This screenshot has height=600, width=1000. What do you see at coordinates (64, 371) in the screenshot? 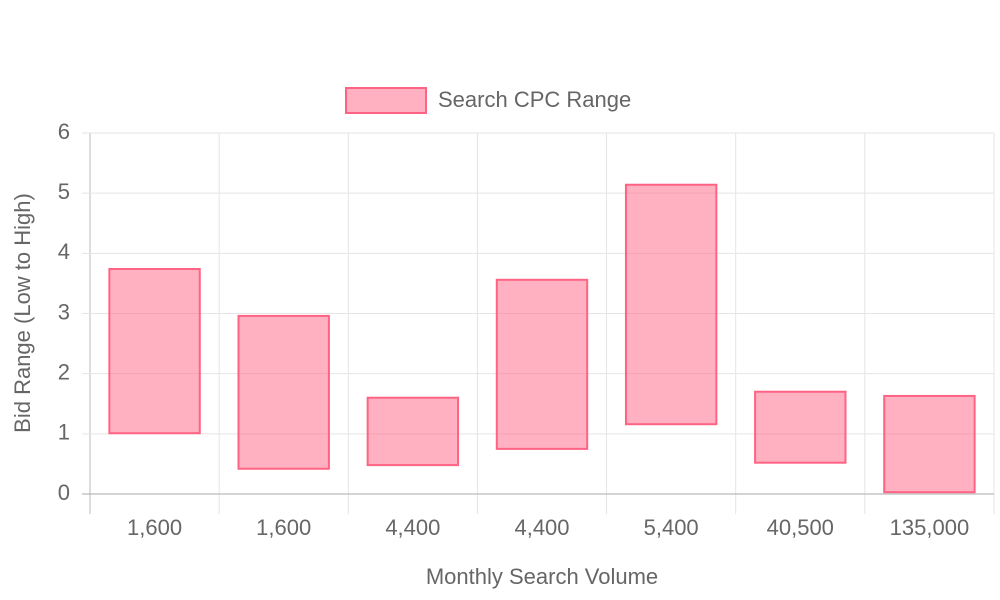
I see `y-tick-label: 2` at bounding box center [64, 371].